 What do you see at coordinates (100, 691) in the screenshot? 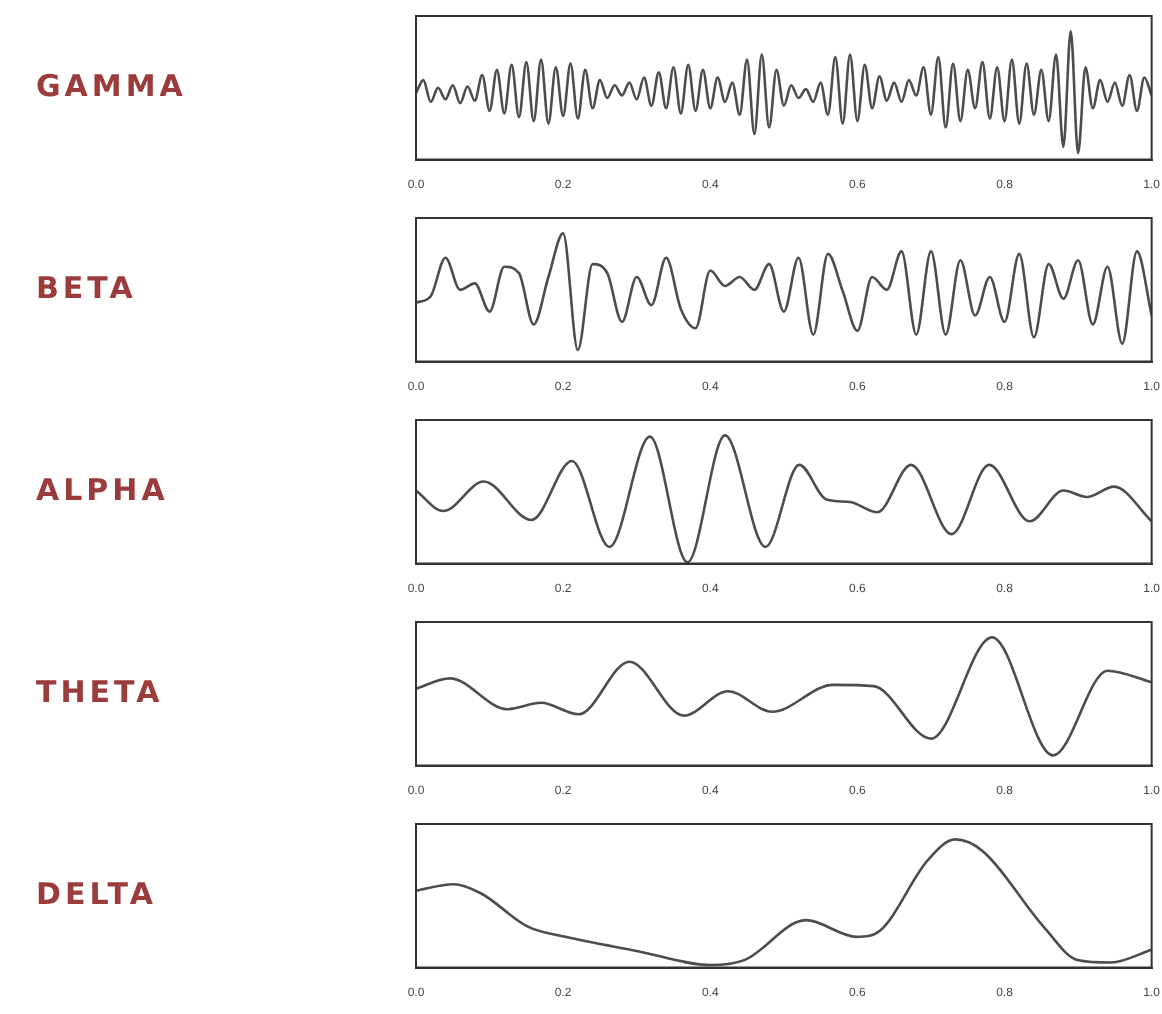
I see `y-axis-title: THETA` at bounding box center [100, 691].